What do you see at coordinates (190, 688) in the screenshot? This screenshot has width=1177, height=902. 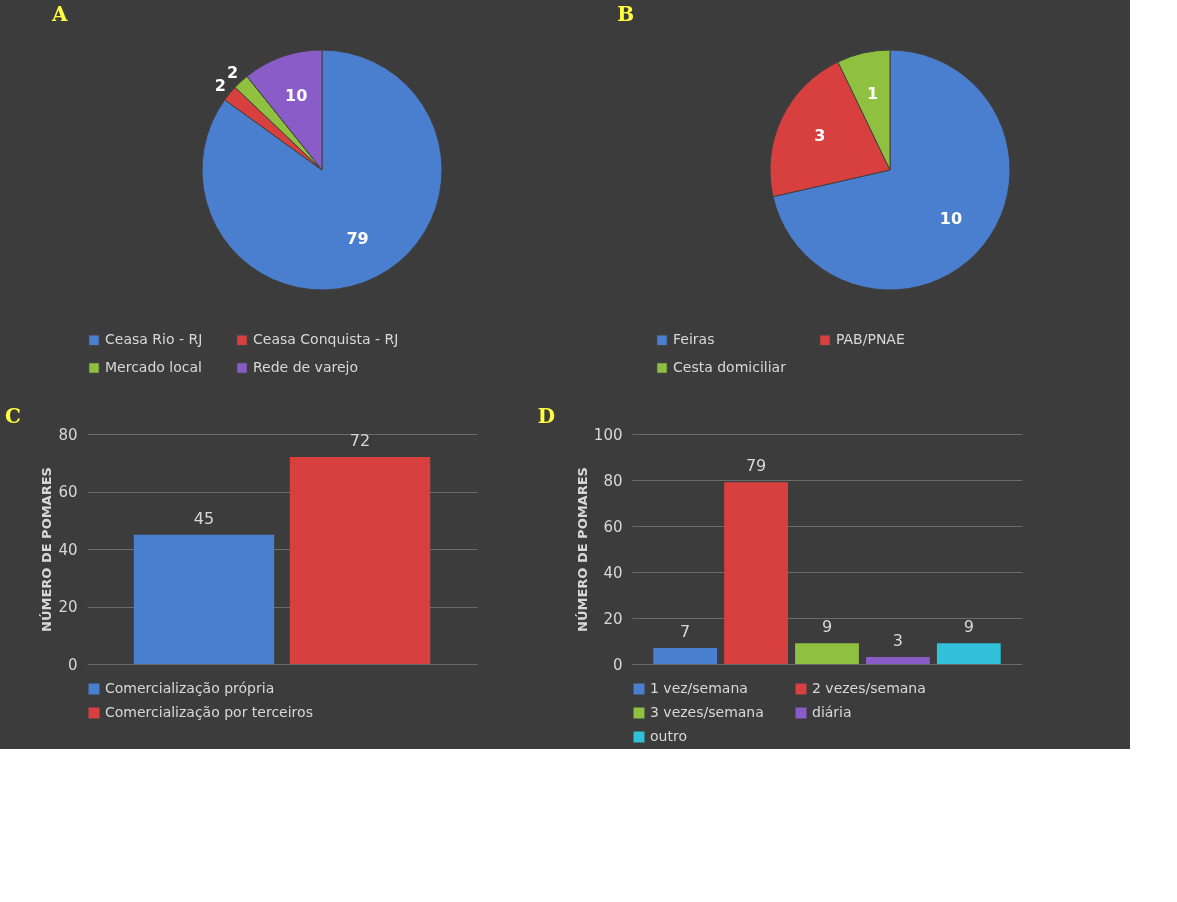 I see `legend-label: Comercialização própria` at bounding box center [190, 688].